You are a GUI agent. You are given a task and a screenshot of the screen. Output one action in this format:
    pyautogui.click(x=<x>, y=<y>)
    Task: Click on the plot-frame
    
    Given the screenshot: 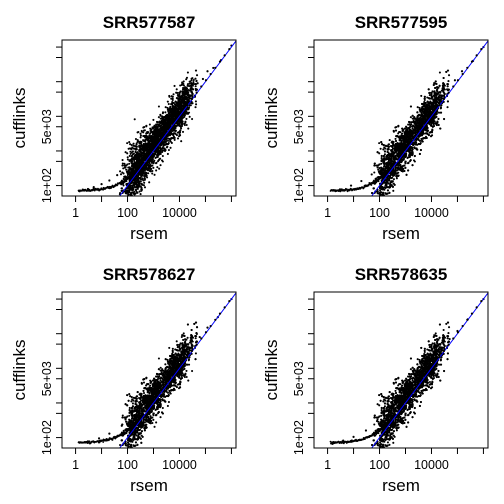 What is the action you would take?
    pyautogui.click(x=149, y=118)
    